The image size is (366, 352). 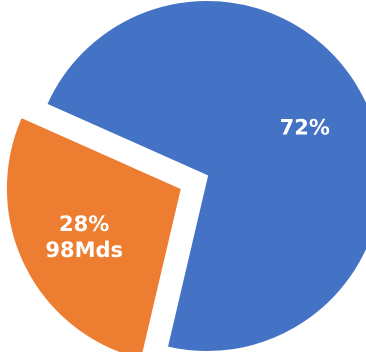 What do you see at coordinates (84, 224) in the screenshot?
I see `slice-2-percent-label: 28%` at bounding box center [84, 224].